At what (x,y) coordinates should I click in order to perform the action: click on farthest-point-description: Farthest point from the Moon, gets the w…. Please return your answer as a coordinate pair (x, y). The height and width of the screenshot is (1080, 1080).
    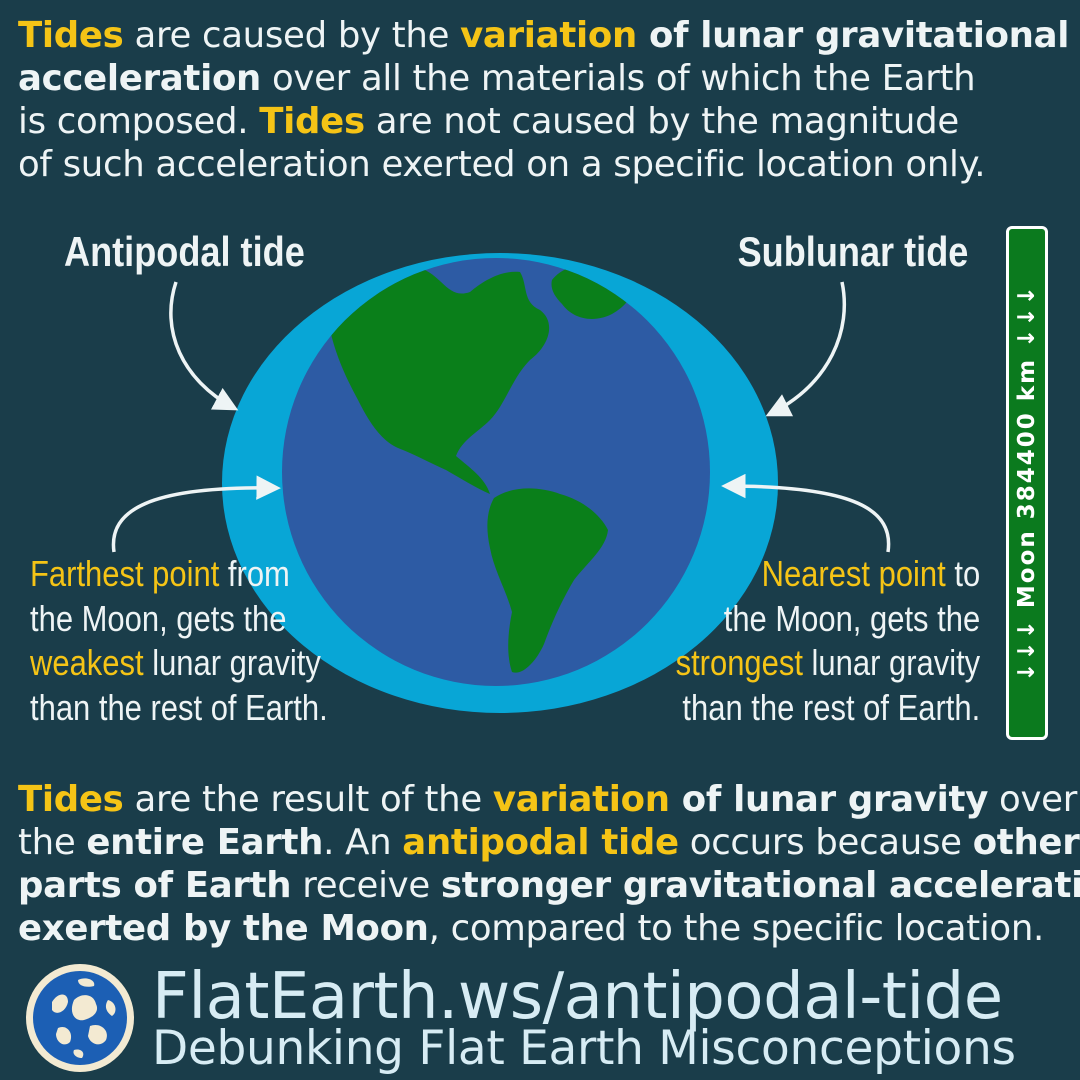
    Looking at the image, I should click on (179, 640).